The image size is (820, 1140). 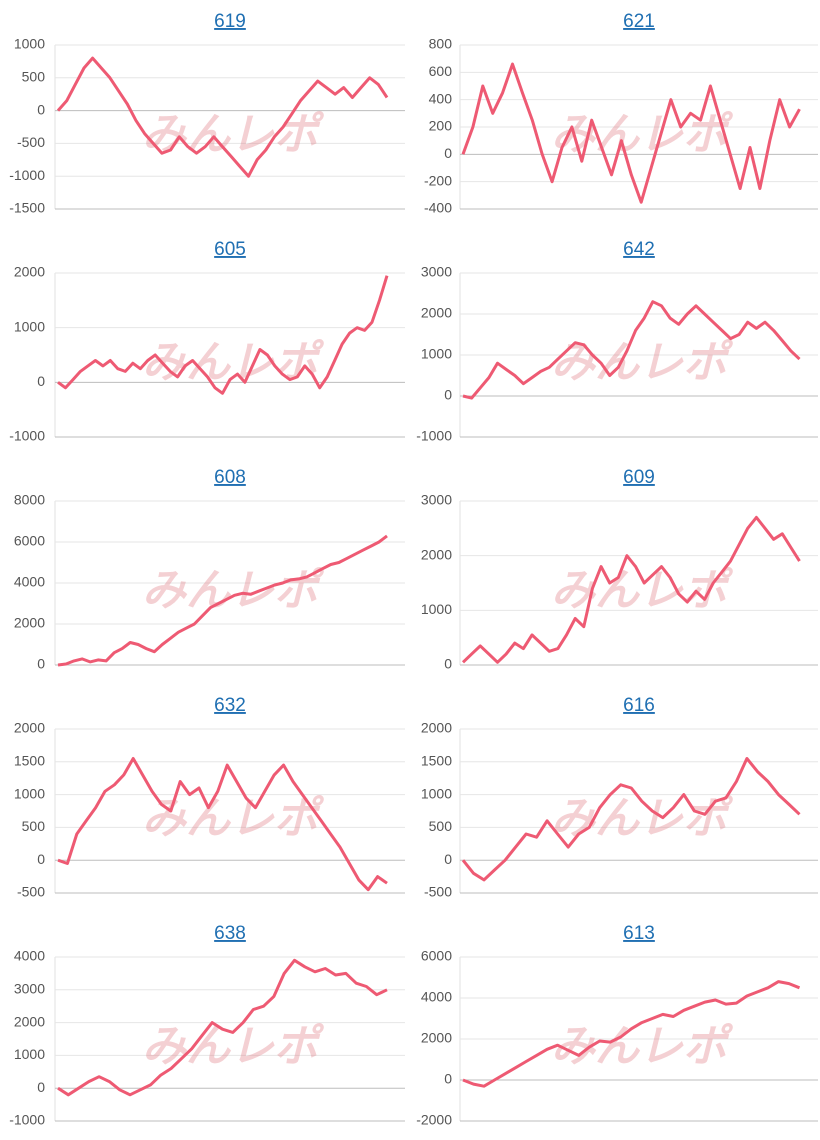 I want to click on chart-title: 613, so click(x=639, y=933).